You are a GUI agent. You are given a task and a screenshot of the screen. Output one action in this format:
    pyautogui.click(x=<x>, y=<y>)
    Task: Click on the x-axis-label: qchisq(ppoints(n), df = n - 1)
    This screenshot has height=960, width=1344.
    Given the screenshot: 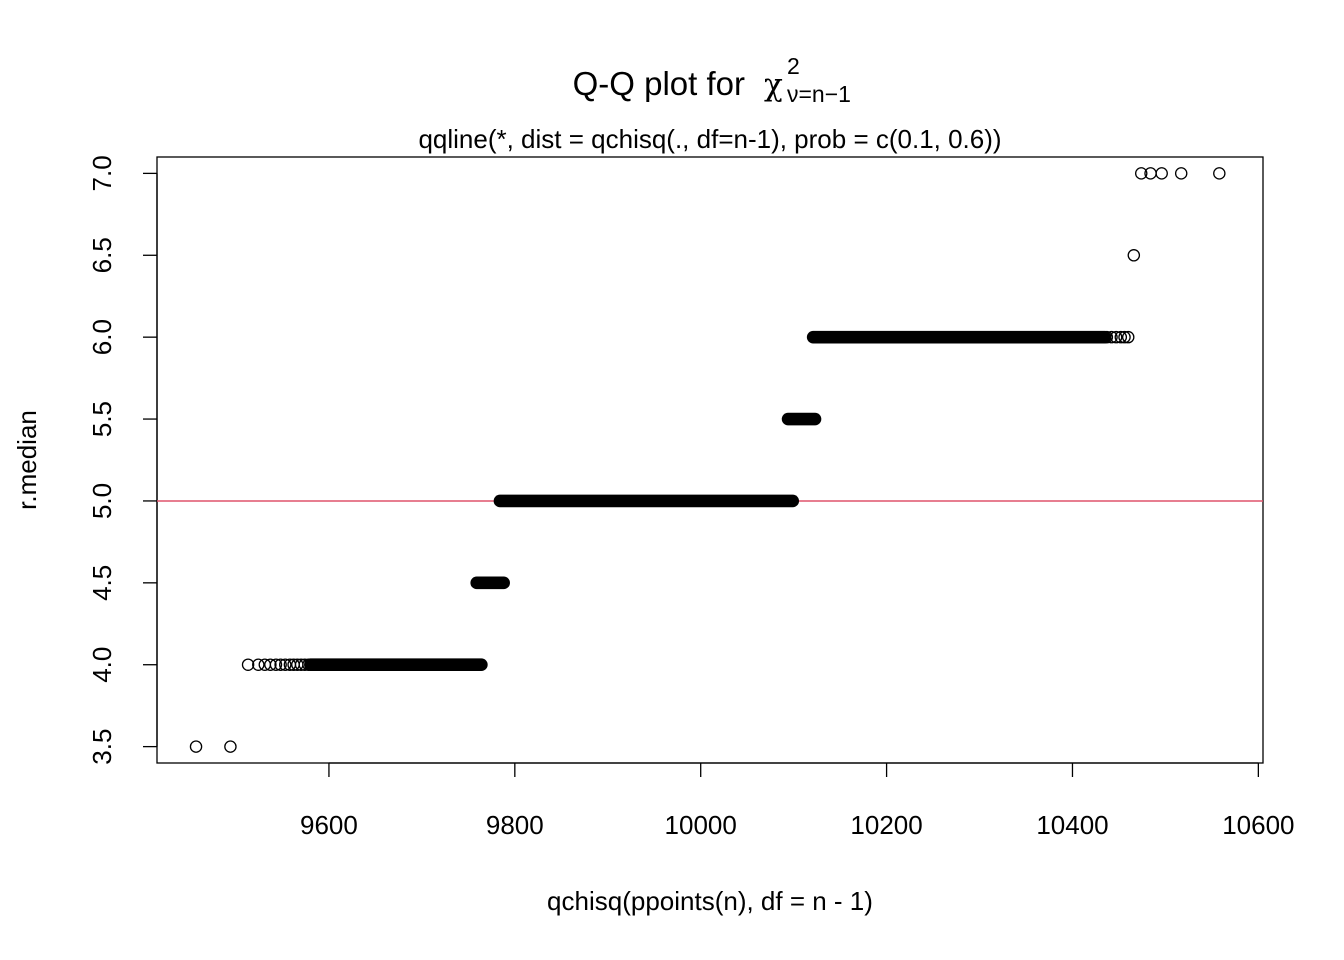 What is the action you would take?
    pyautogui.click(x=710, y=901)
    